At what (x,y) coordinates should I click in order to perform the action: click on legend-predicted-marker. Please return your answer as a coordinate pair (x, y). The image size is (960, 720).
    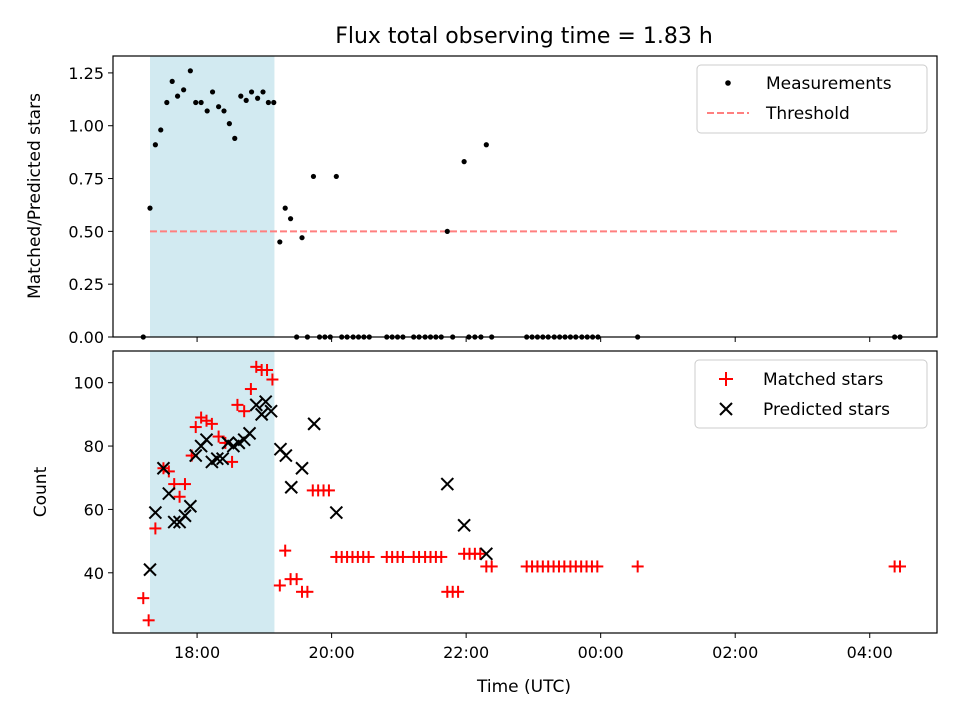
    Looking at the image, I should click on (726, 409).